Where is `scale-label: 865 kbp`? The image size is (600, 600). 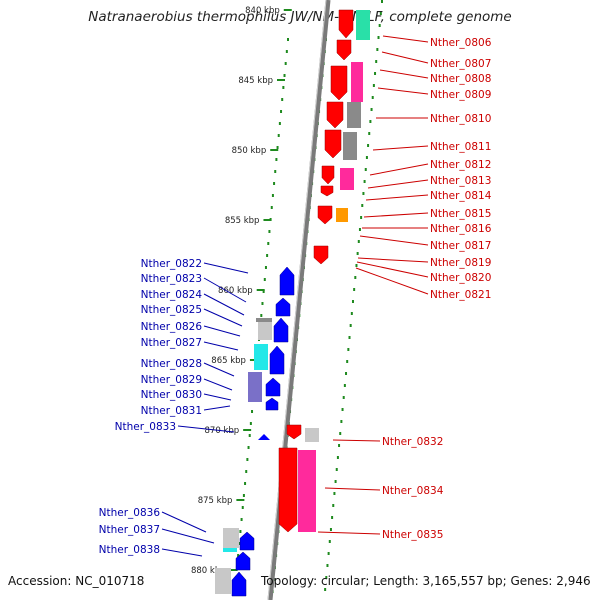
scale-label: 865 kbp is located at coordinates (228, 361).